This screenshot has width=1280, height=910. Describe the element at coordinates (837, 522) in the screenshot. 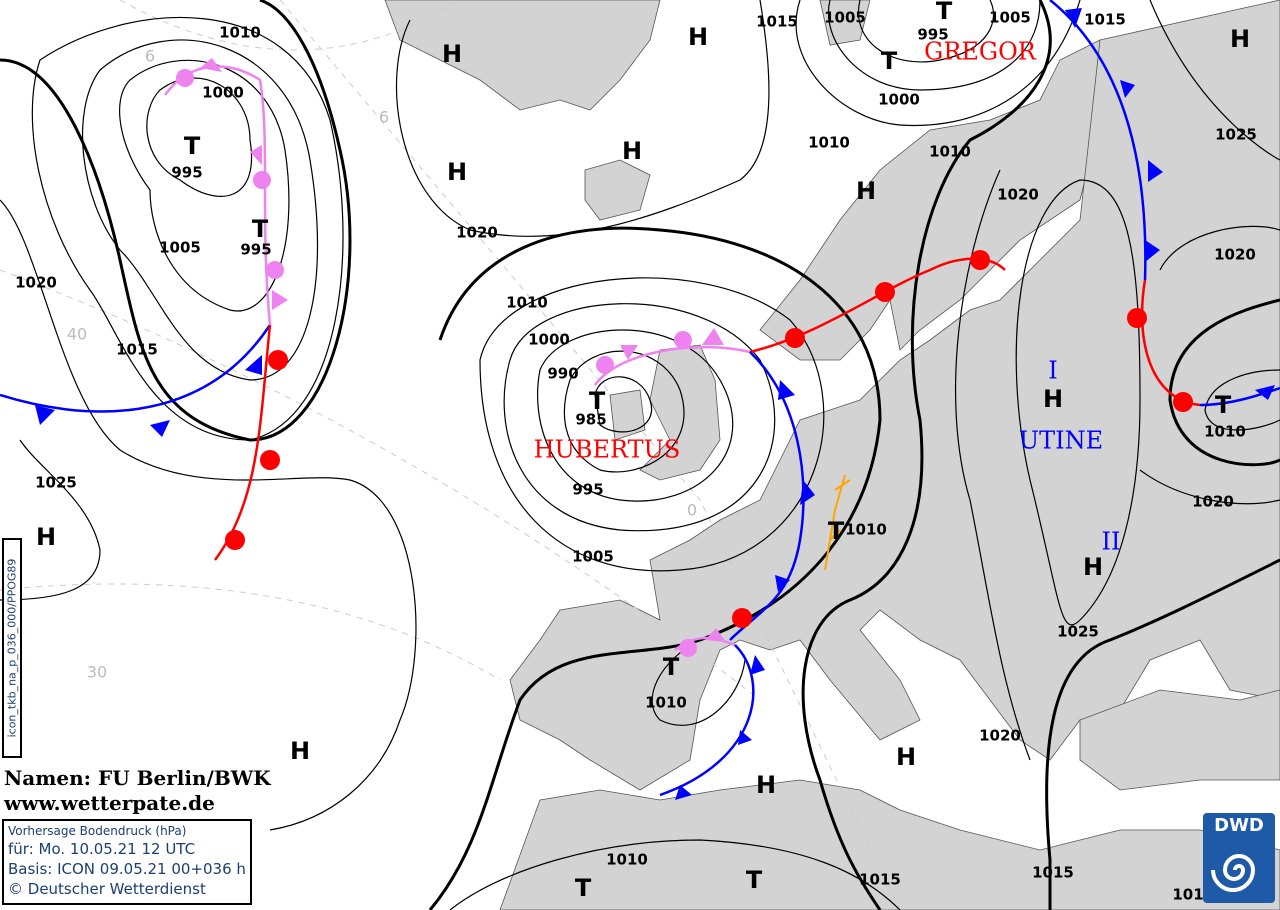

I see `trough-line` at that location.